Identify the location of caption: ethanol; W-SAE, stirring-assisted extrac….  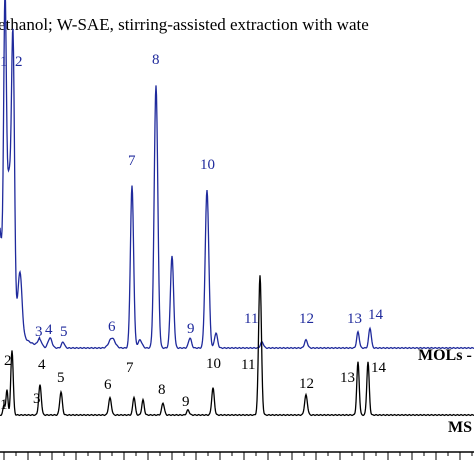
(184, 24).